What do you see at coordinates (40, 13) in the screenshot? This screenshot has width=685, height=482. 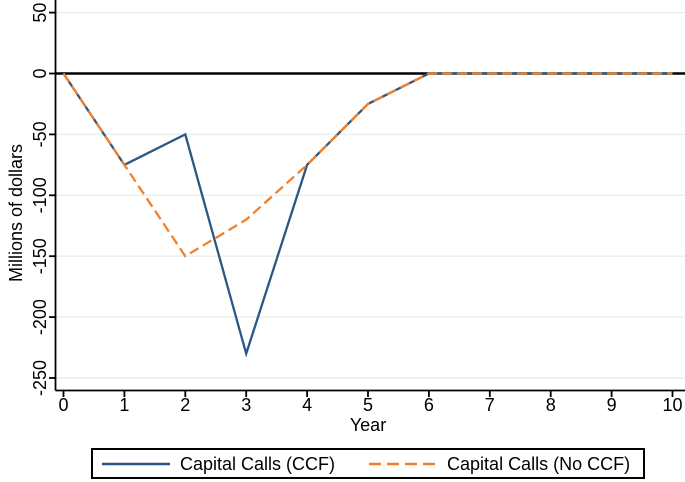 I see `y-tick-label: 50` at bounding box center [40, 13].